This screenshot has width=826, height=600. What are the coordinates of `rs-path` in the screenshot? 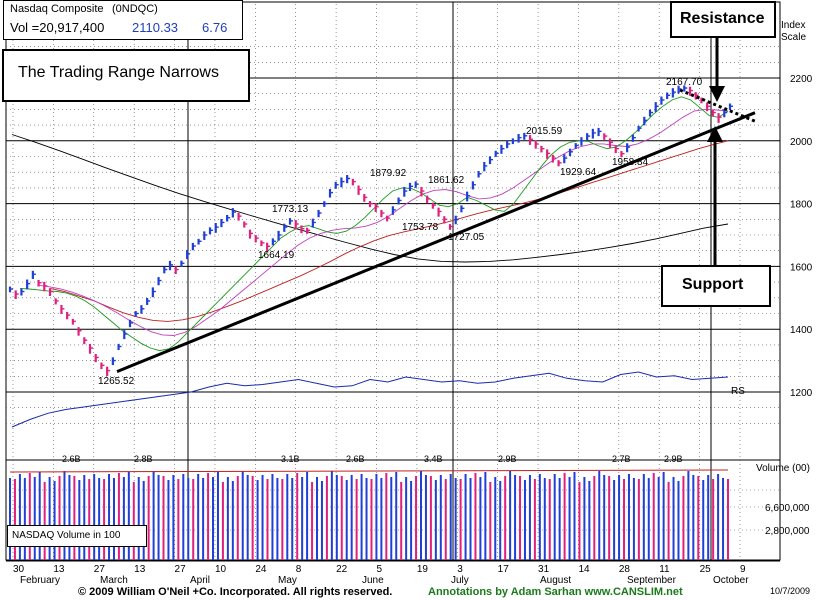 It's located at (370, 399).